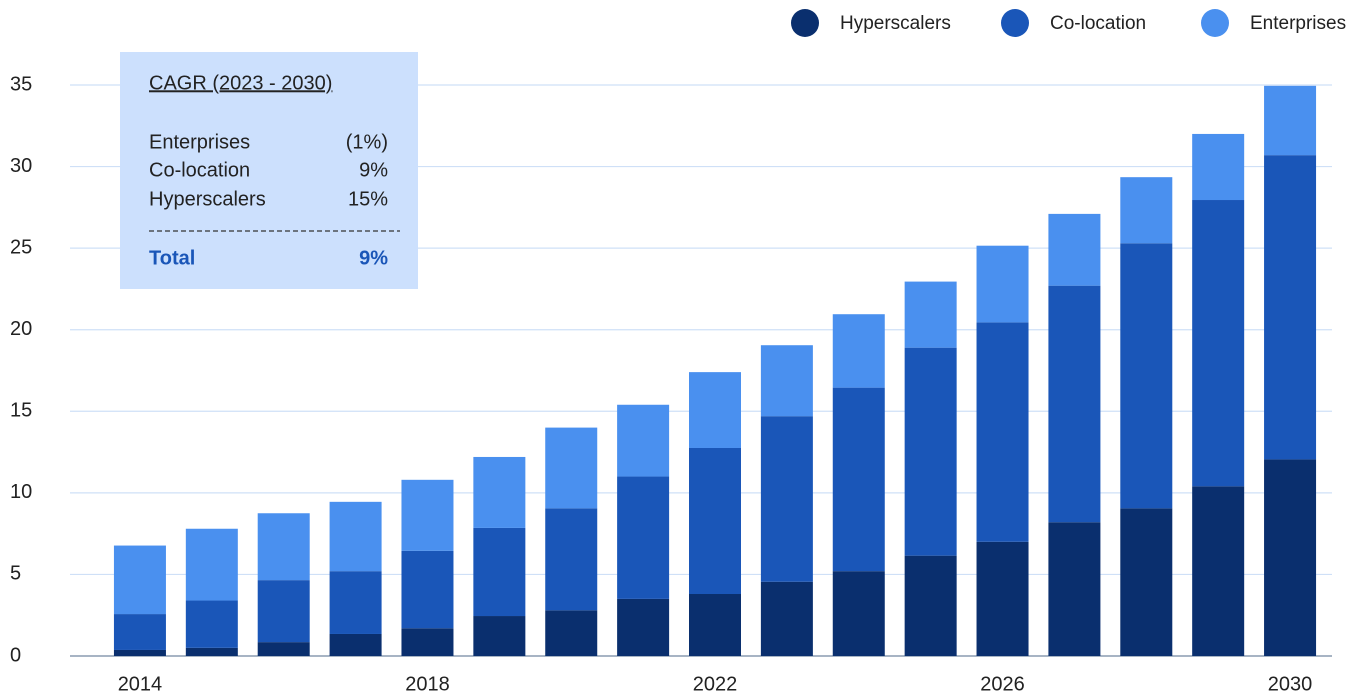  I want to click on legend-label: Hyperscalers, so click(895, 23).